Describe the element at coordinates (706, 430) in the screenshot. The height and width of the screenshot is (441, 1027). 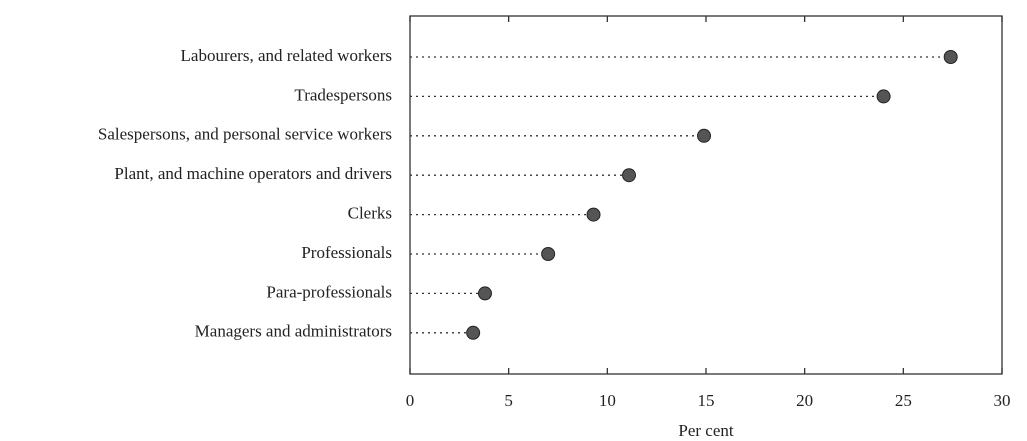
I see `x-axis-label: Per cent` at that location.